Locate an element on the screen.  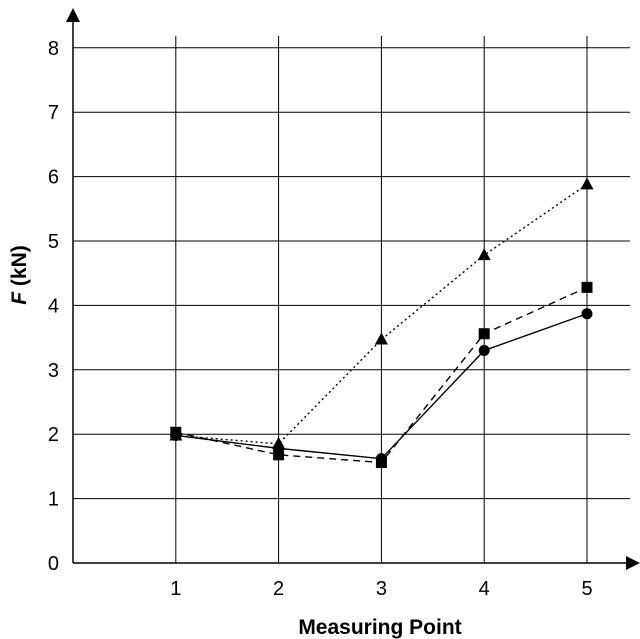
x-tick-label: 2 is located at coordinates (278, 589).